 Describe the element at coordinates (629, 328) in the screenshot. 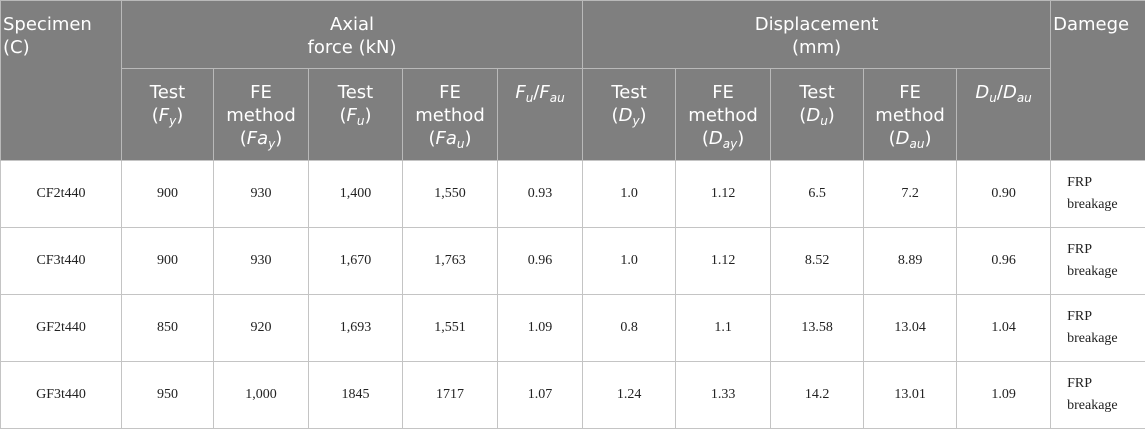

I see `cell-dy-test: 0.8` at that location.